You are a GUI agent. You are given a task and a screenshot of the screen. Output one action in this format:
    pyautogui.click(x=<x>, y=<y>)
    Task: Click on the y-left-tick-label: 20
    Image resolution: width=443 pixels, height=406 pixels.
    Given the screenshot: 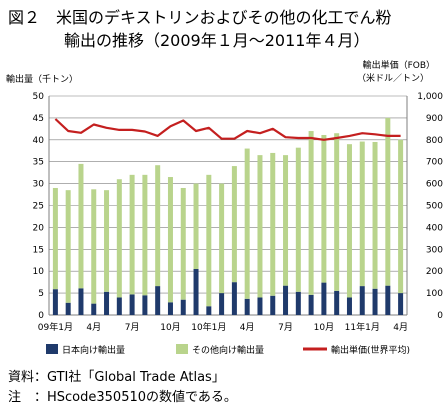 What is the action you would take?
    pyautogui.click(x=39, y=228)
    